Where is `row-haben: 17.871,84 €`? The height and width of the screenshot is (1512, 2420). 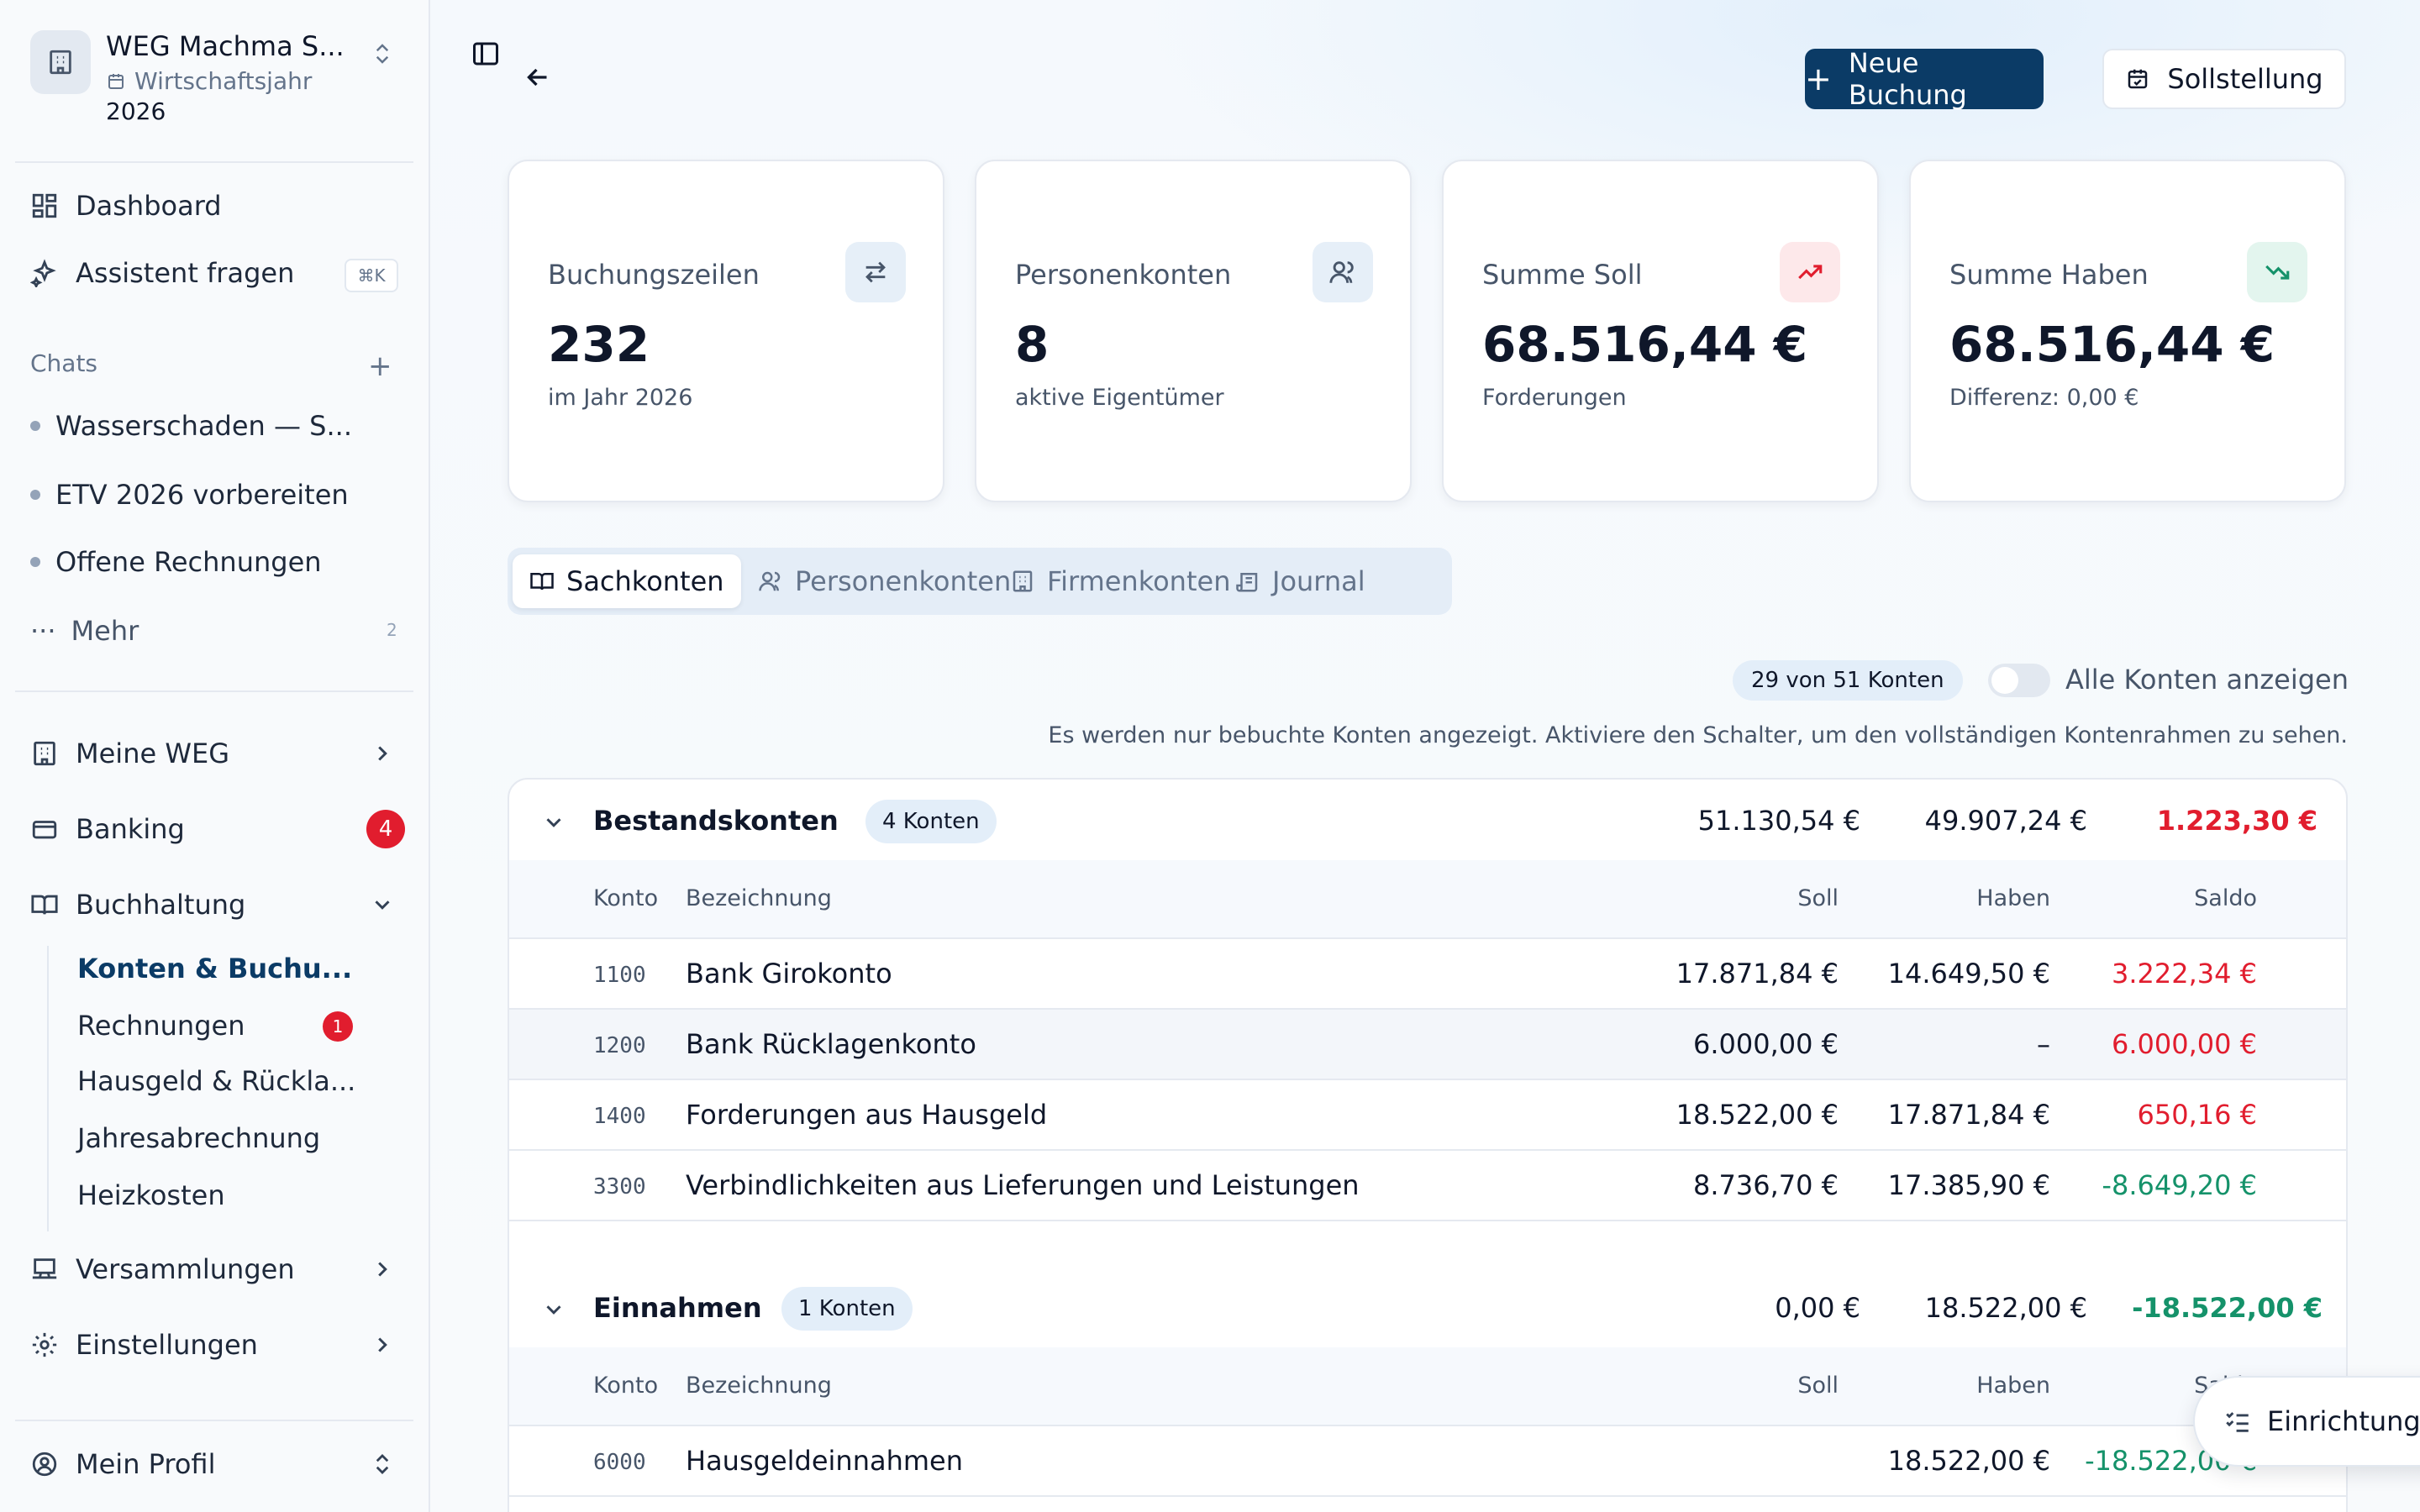
row-haben: 17.871,84 € is located at coordinates (1969, 1115).